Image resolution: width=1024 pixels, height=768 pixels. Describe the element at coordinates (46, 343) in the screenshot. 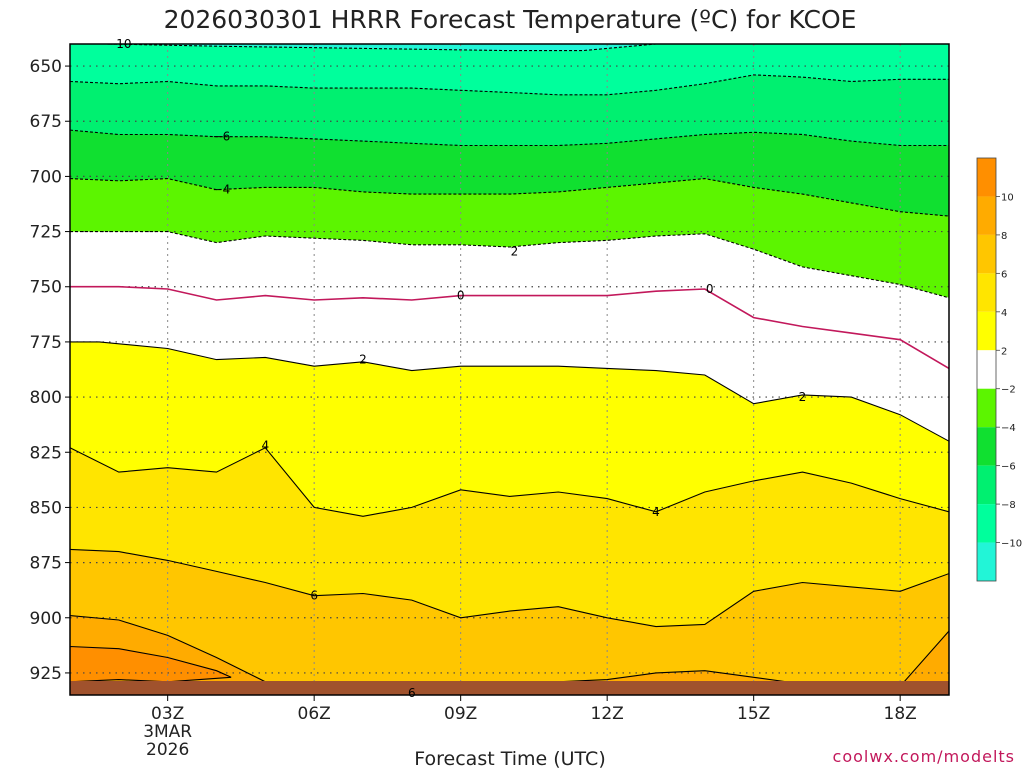

I see `y-tick-label: 775` at that location.